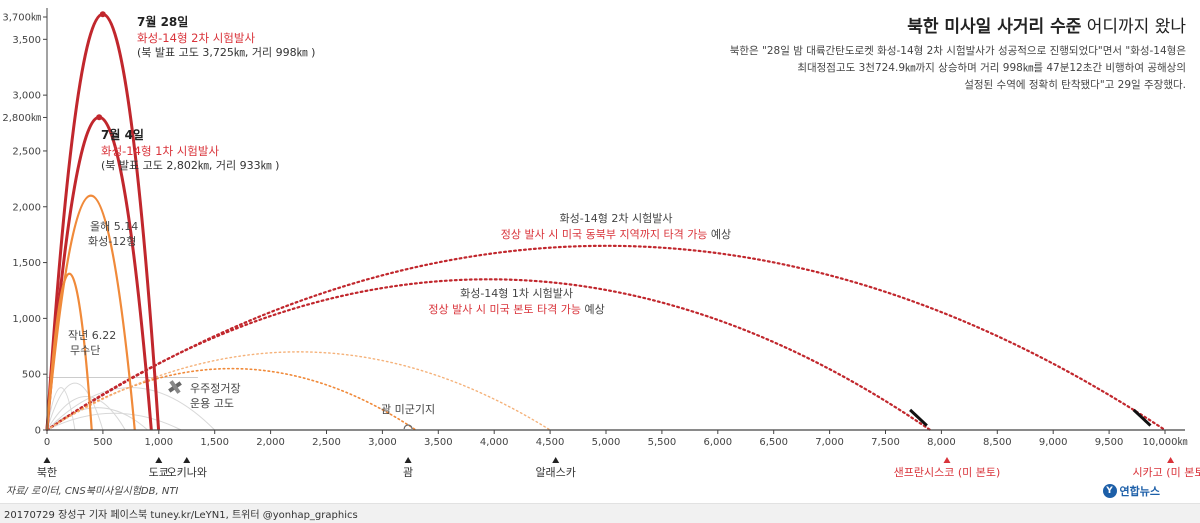  Describe the element at coordinates (1165, 442) in the screenshot. I see `x-tick-label: 10,000㎞` at that location.